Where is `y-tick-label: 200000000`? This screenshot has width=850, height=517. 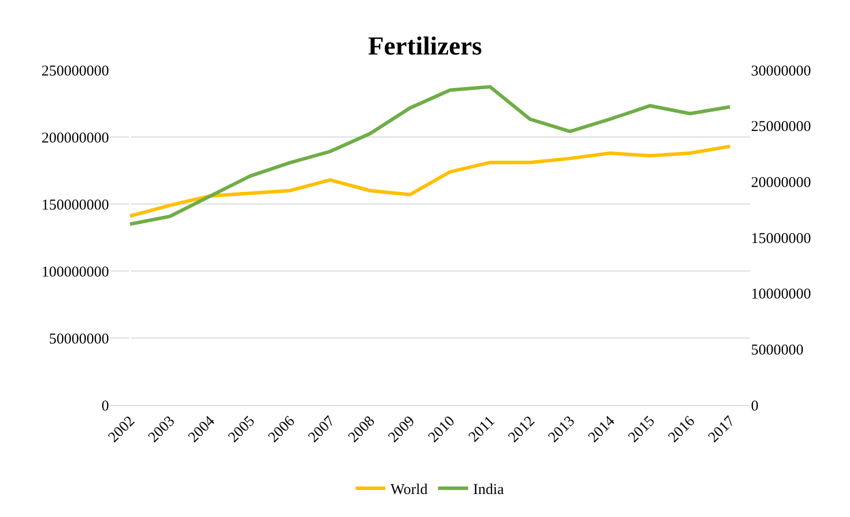 y-tick-label: 200000000 is located at coordinates (75, 138).